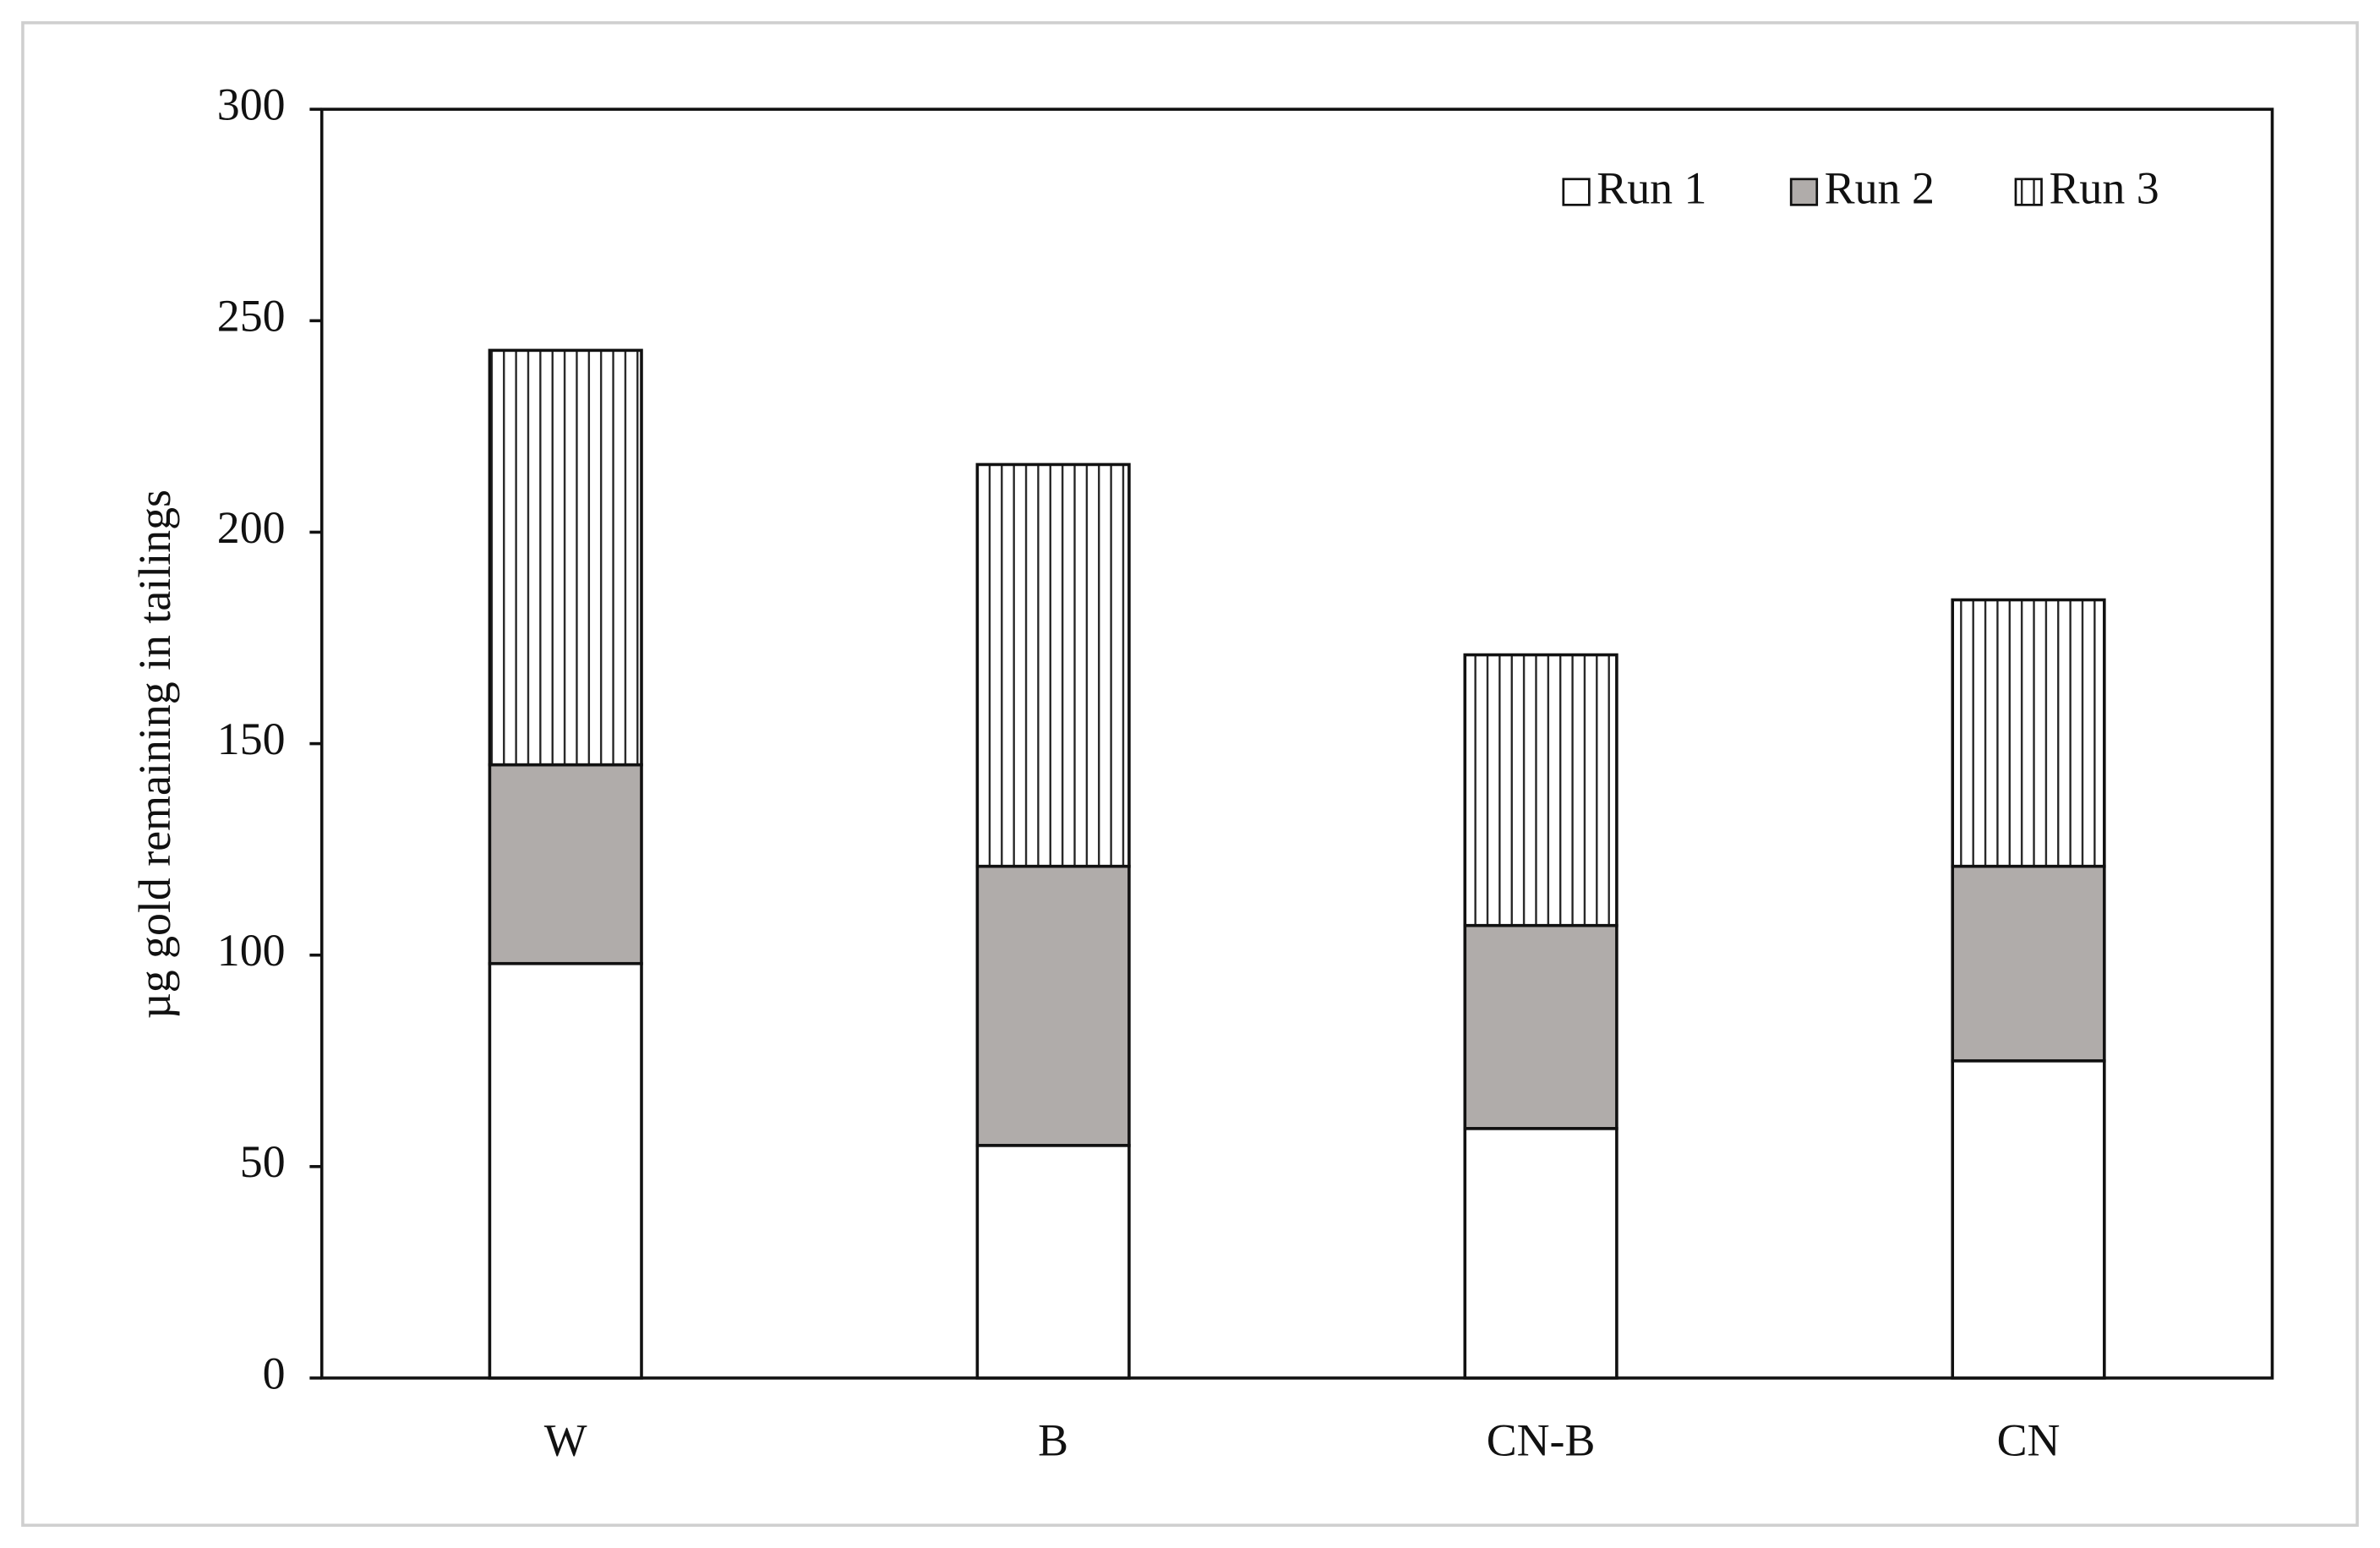  What do you see at coordinates (1880, 187) in the screenshot?
I see `legend-label: Run 2` at bounding box center [1880, 187].